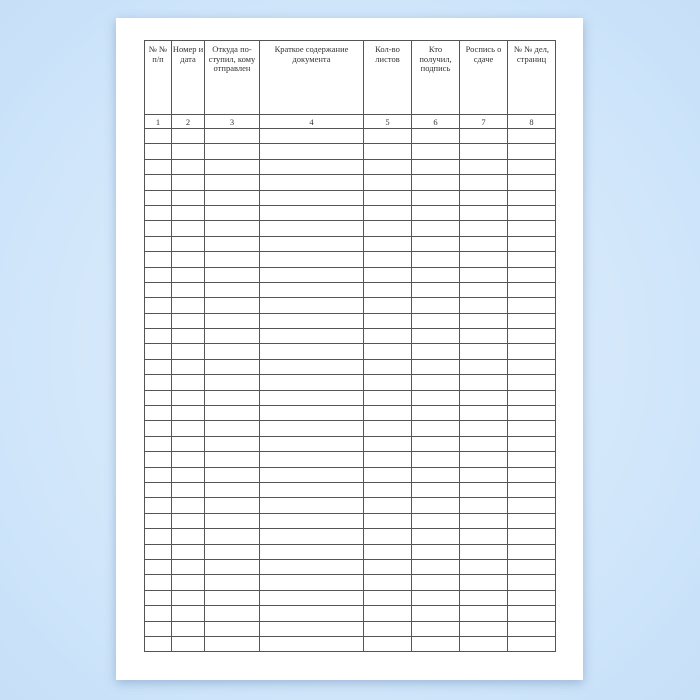 The image size is (700, 700). I want to click on column-number: 7, so click(483, 121).